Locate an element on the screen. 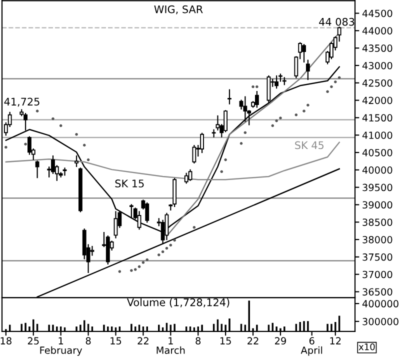  y-tick-label: 43000 is located at coordinates (377, 66).